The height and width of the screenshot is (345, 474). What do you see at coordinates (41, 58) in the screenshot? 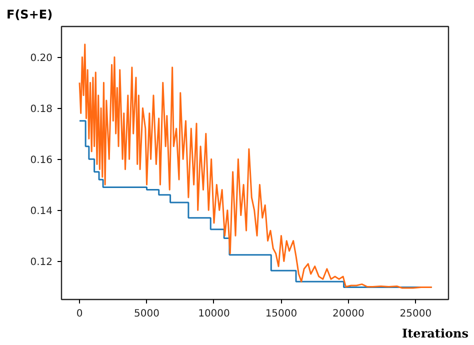
I see `y-tick-label: 0.20` at bounding box center [41, 58].